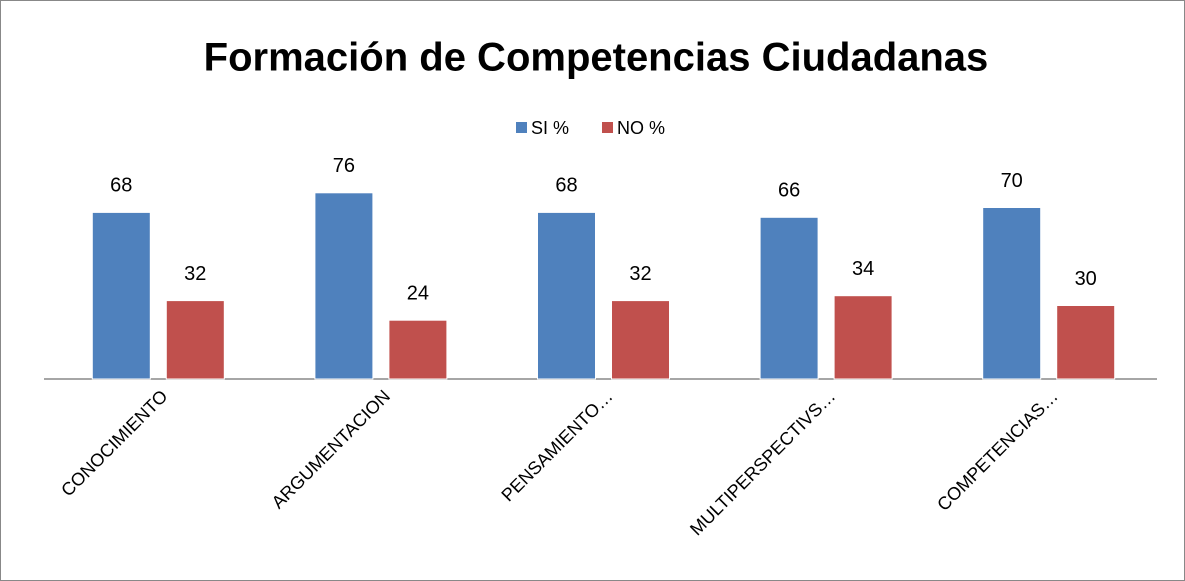  I want to click on data-label: 66, so click(789, 191).